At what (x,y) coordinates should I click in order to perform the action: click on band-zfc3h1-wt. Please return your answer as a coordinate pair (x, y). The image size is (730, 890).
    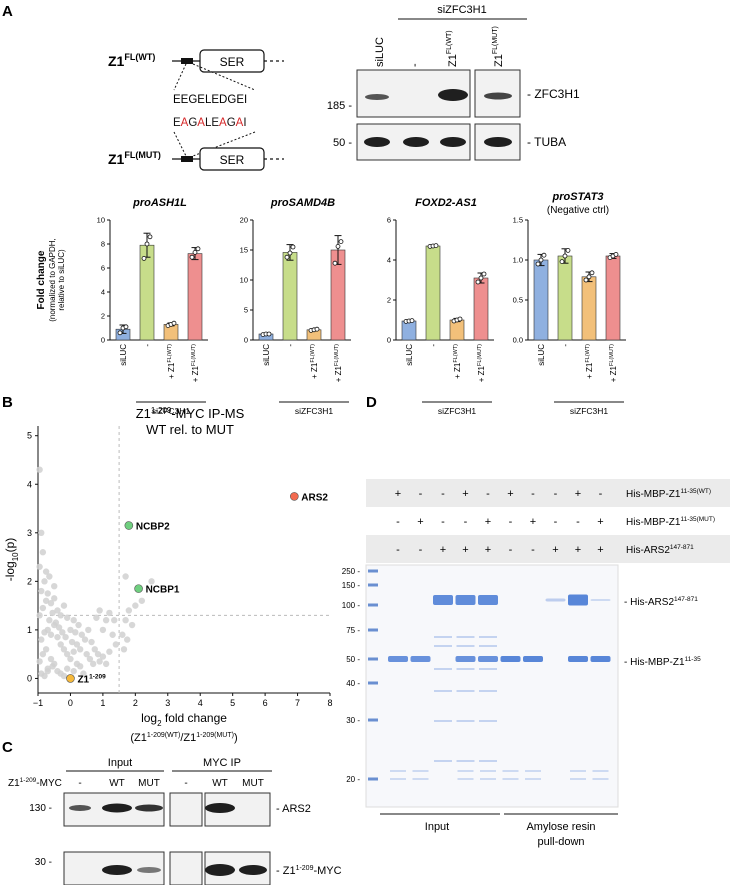
    Looking at the image, I should click on (453, 95).